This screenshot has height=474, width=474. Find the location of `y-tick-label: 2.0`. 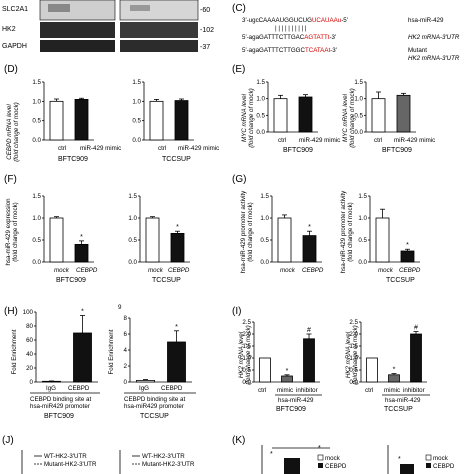

y-tick-label: 2.0 is located at coordinates (353, 334).